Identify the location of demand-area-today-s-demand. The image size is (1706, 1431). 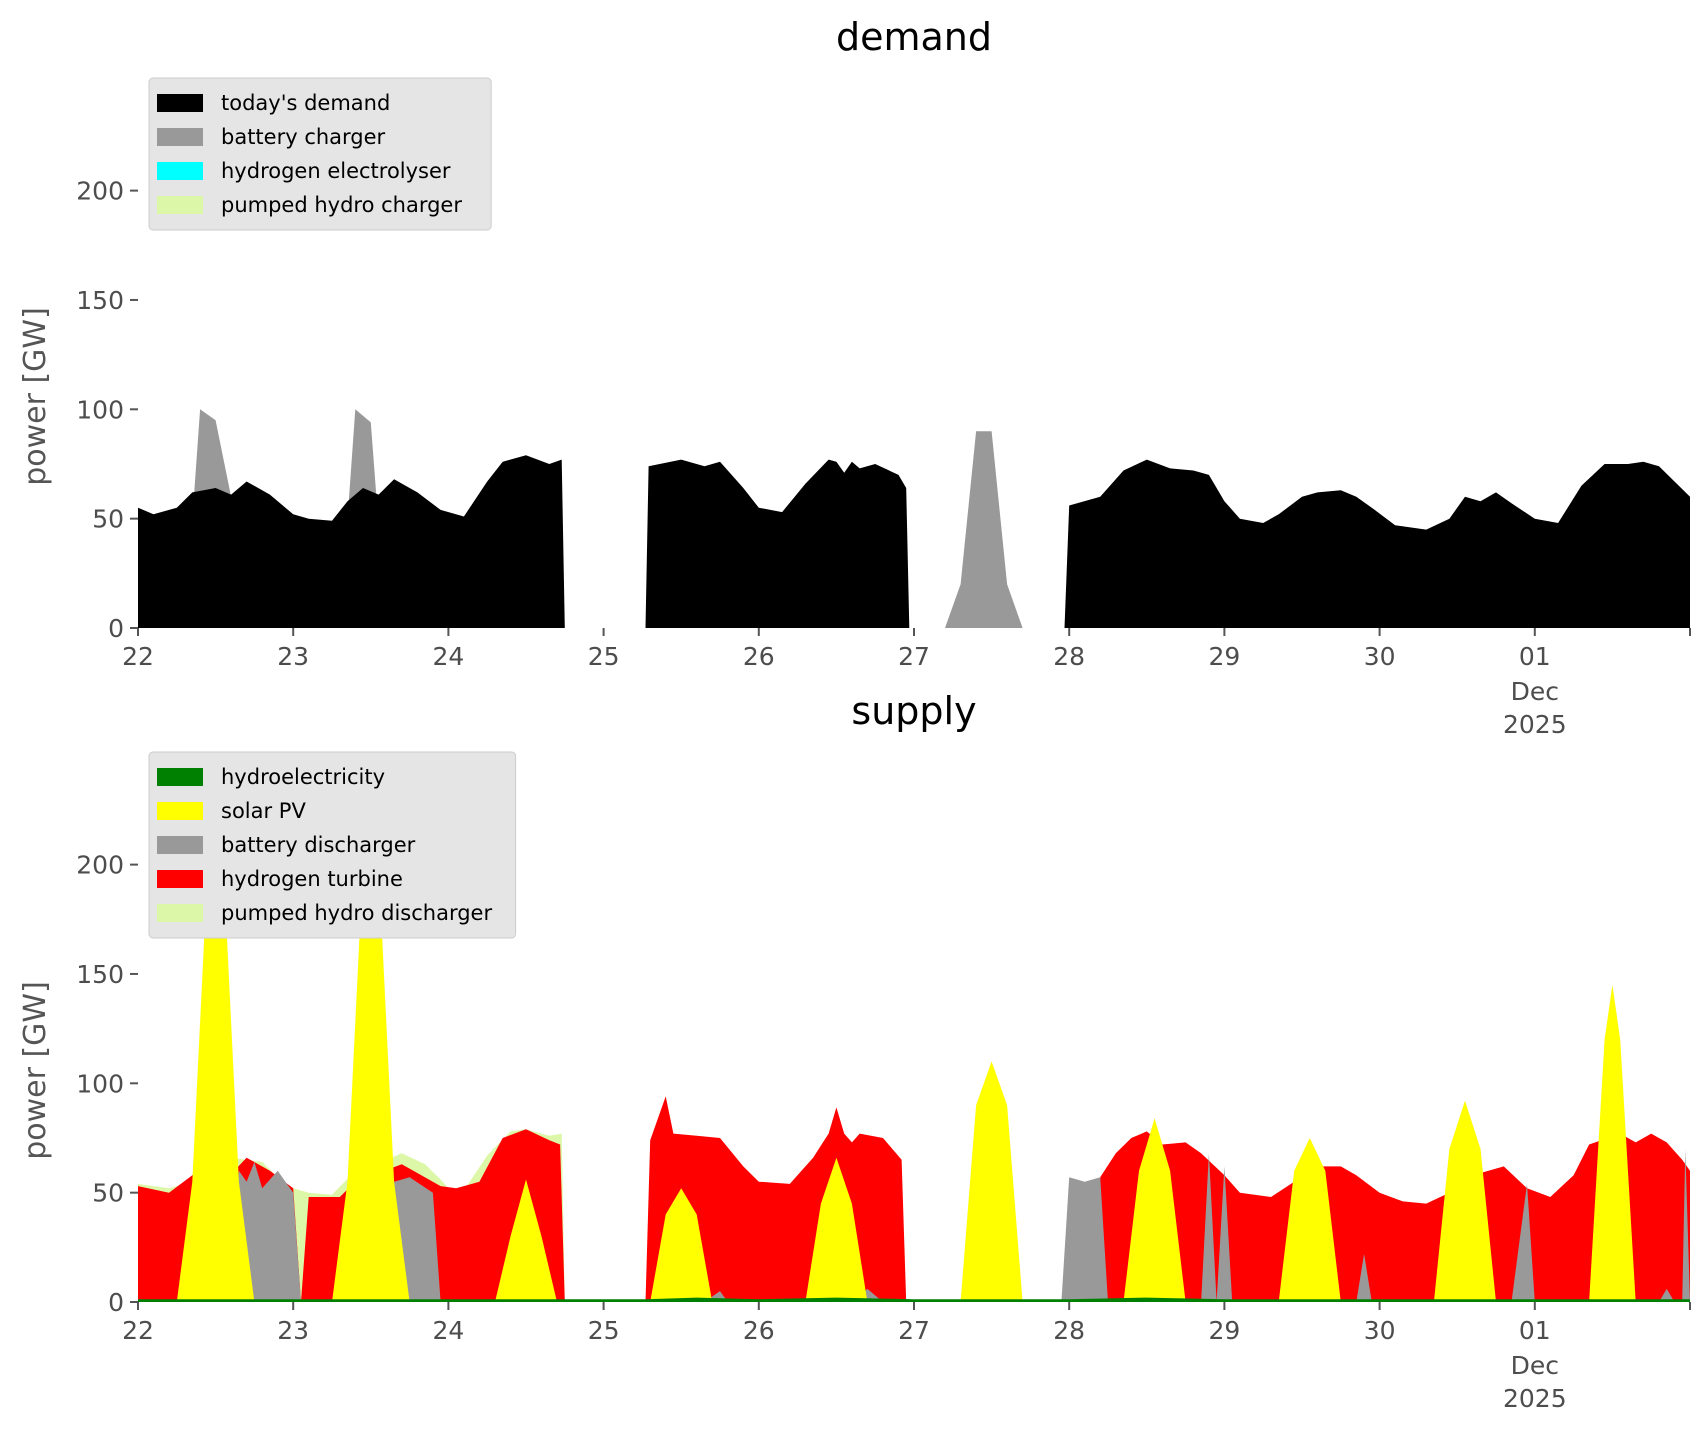
(914, 541).